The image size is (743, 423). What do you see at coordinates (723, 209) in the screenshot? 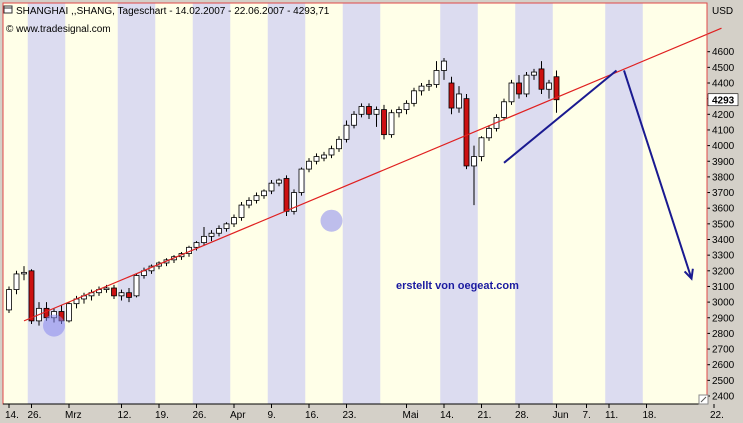
I see `y-tick-label: 3600` at bounding box center [723, 209].